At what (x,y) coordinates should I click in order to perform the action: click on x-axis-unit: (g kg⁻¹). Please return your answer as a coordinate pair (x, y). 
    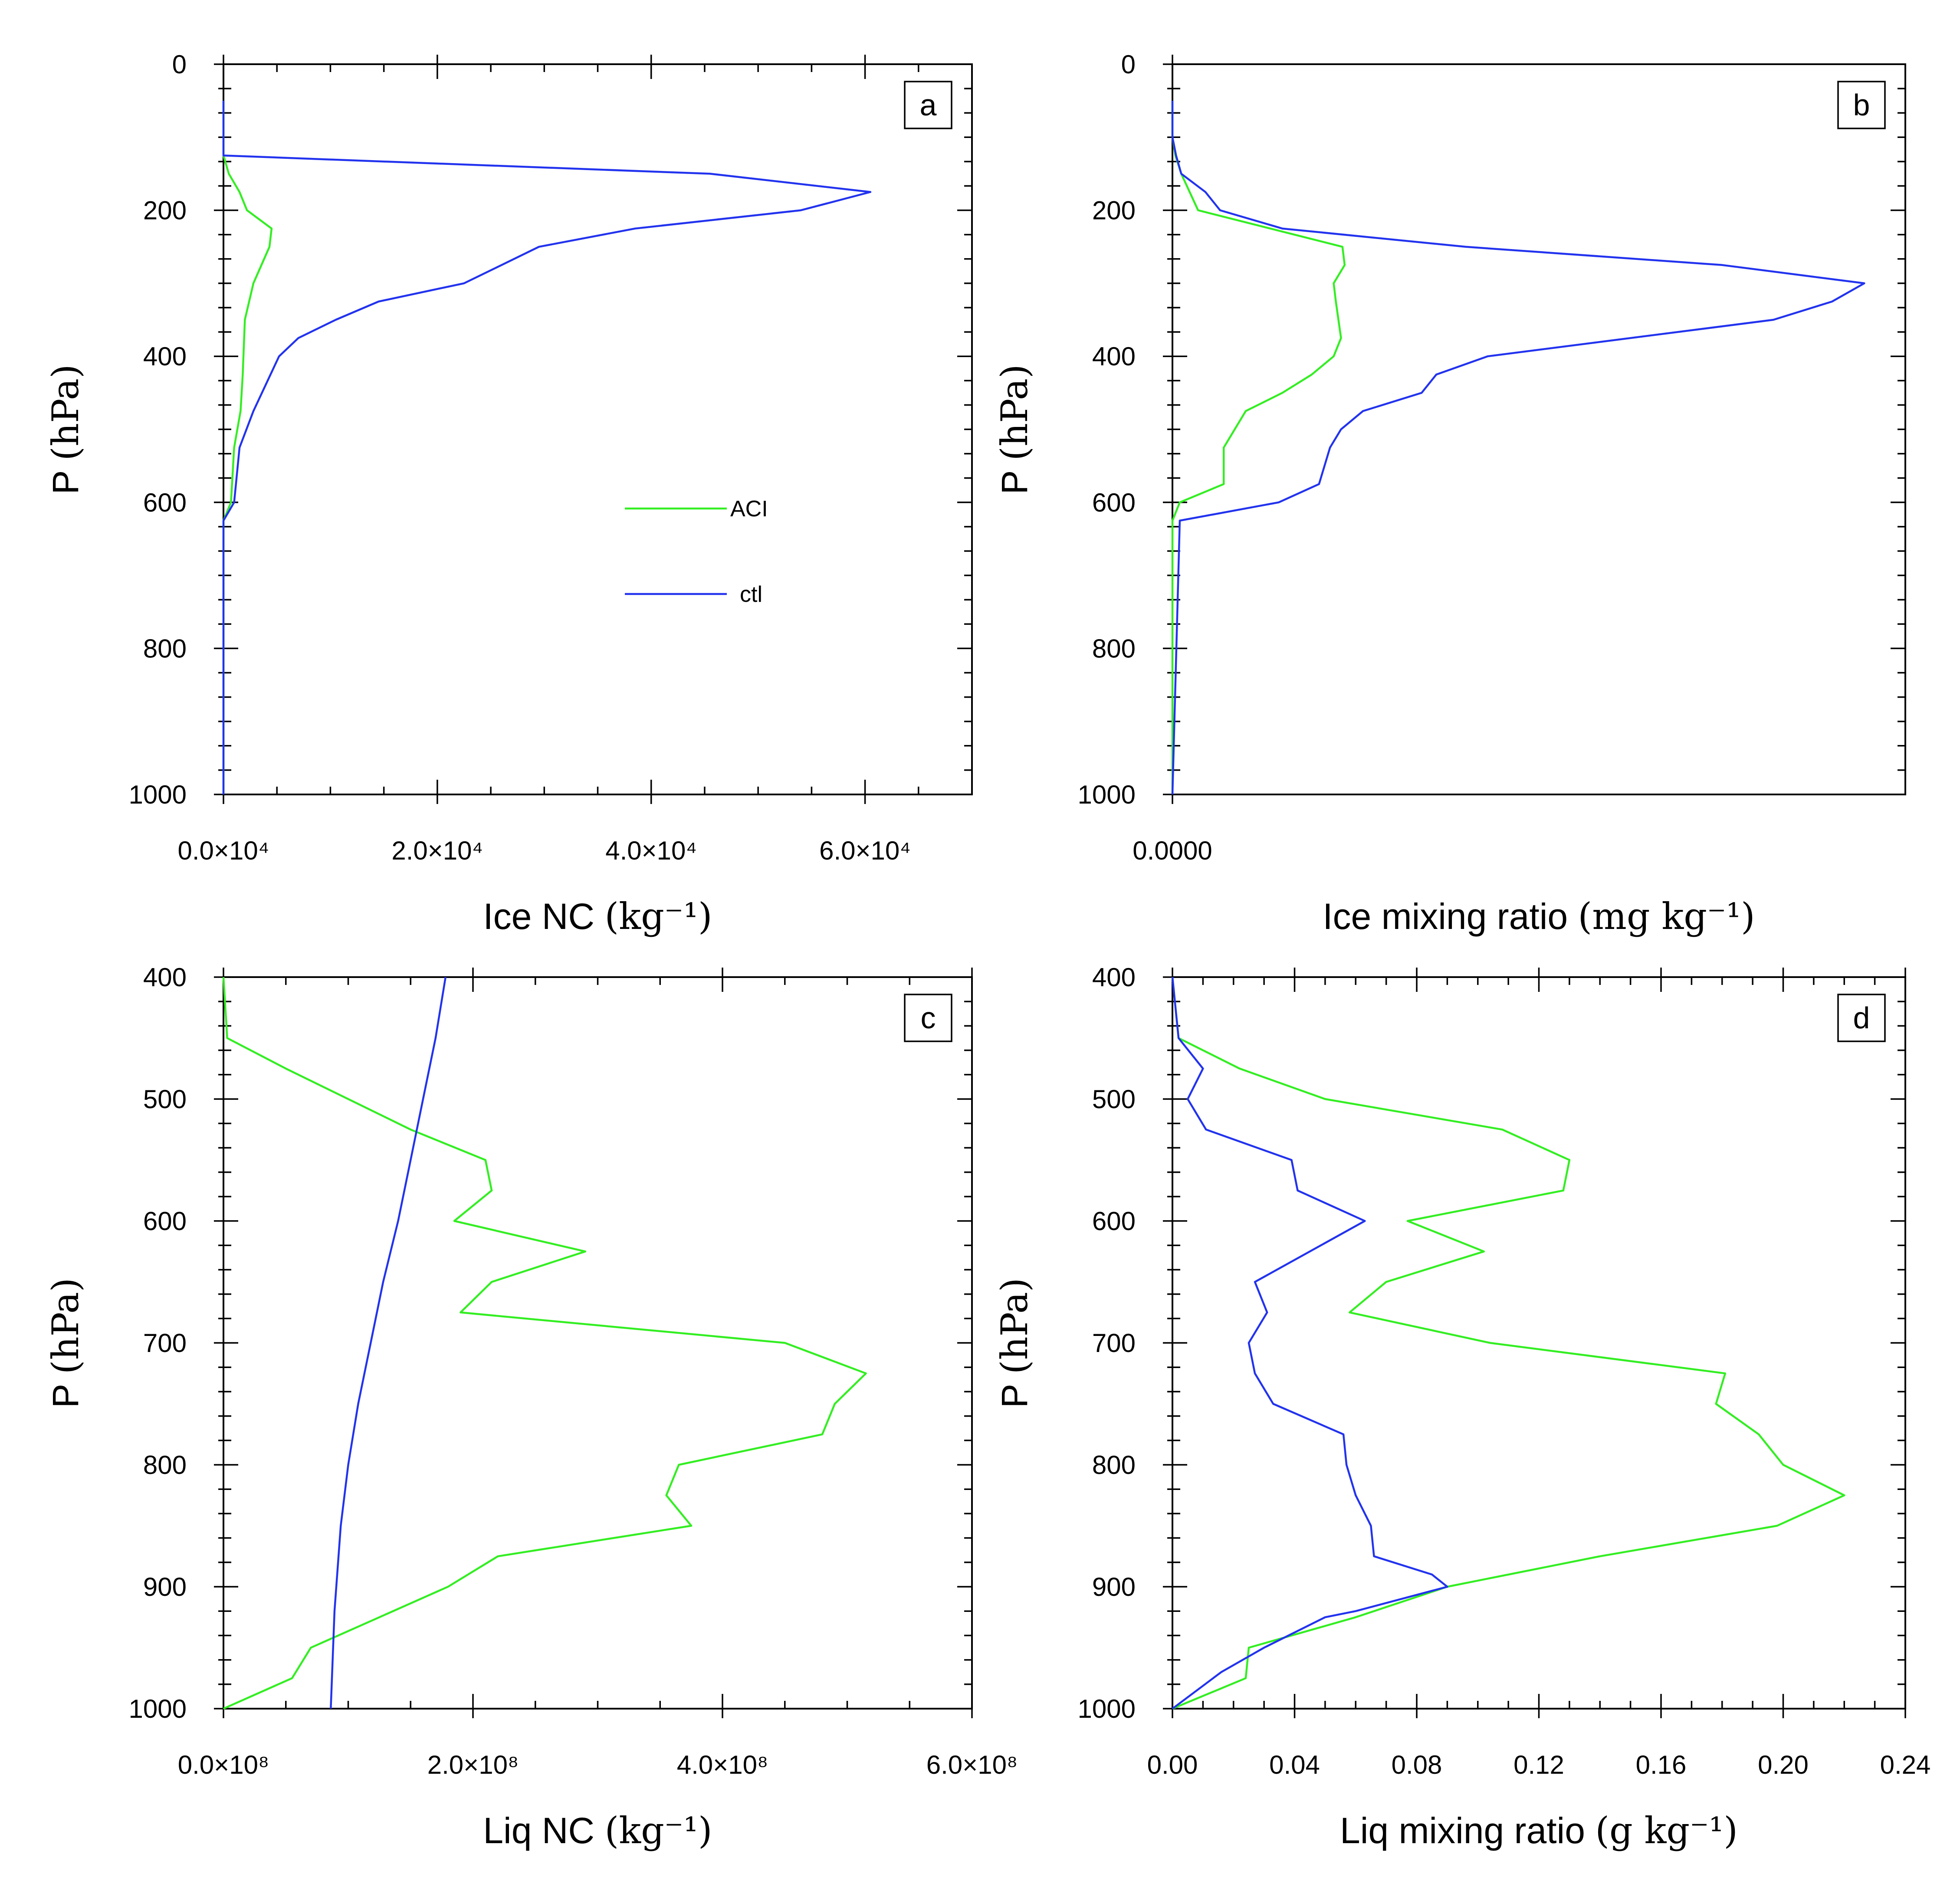
    Looking at the image, I should click on (1666, 1830).